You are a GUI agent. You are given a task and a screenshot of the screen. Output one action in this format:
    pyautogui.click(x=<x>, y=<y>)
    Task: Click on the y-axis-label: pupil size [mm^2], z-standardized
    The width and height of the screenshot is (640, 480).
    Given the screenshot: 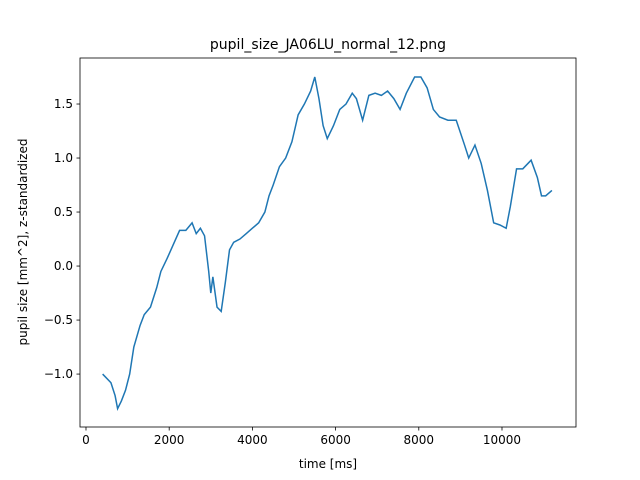 What is the action you would take?
    pyautogui.click(x=23, y=242)
    